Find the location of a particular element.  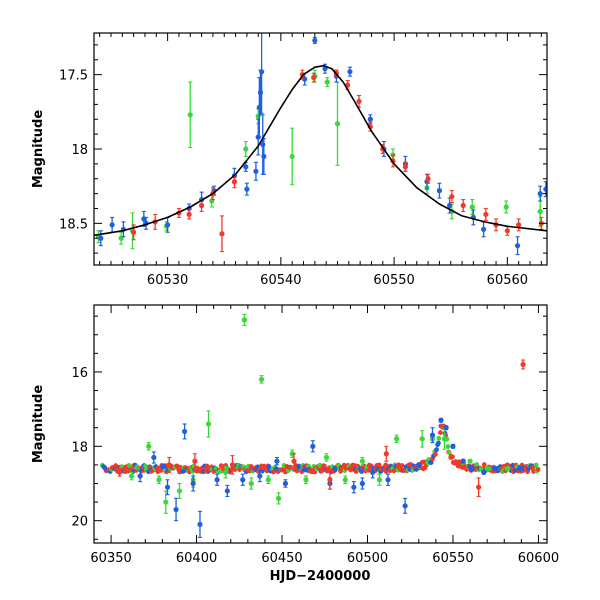

bottom-x-axis-label: HJD−2400000 is located at coordinates (320, 576).